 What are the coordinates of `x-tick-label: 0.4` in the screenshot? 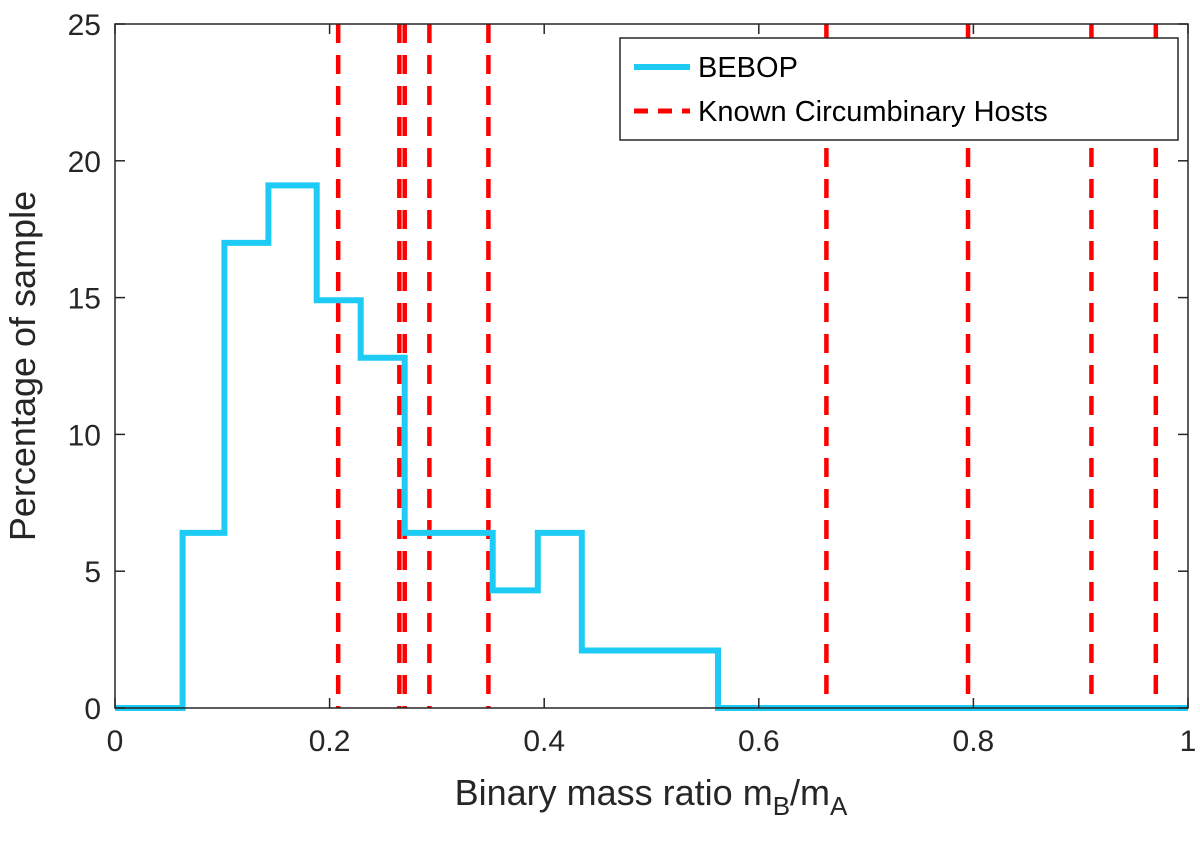 It's located at (544, 741).